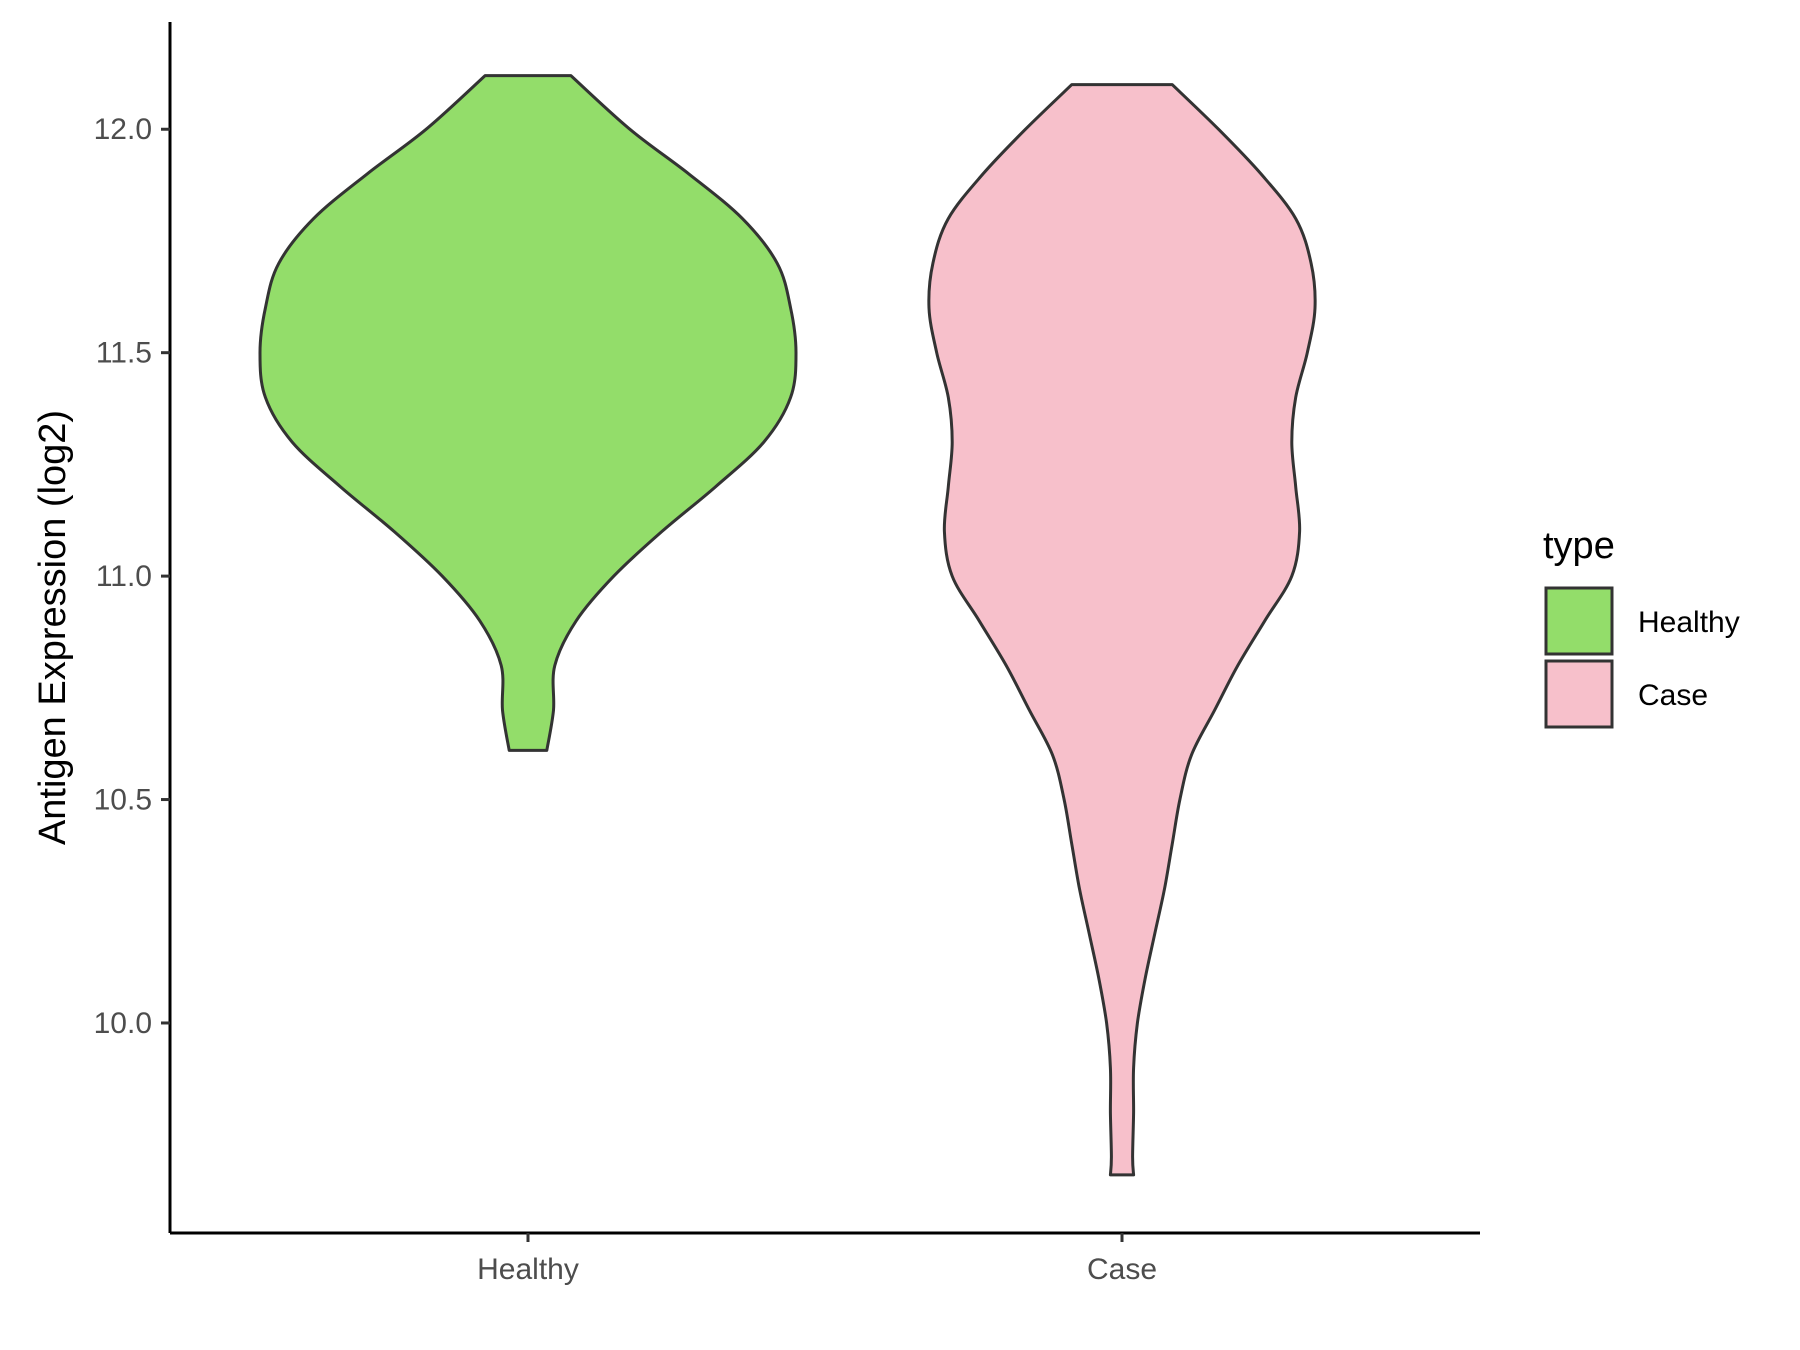 The image size is (1800, 1350). I want to click on y-ticks: 10.0 10.5 11.0 11.5 12.0, so click(132, 576).